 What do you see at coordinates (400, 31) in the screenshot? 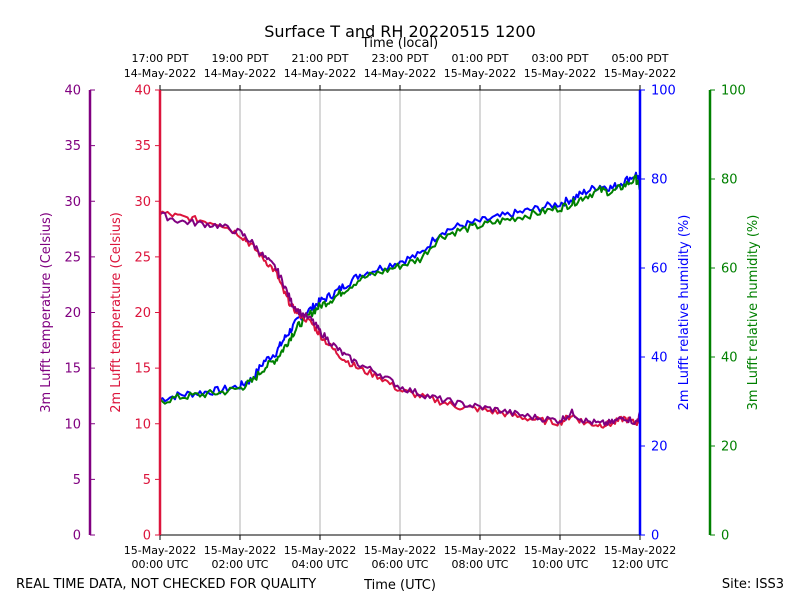
I see `chart-title: Surface T and RH 20220515 1200` at bounding box center [400, 31].